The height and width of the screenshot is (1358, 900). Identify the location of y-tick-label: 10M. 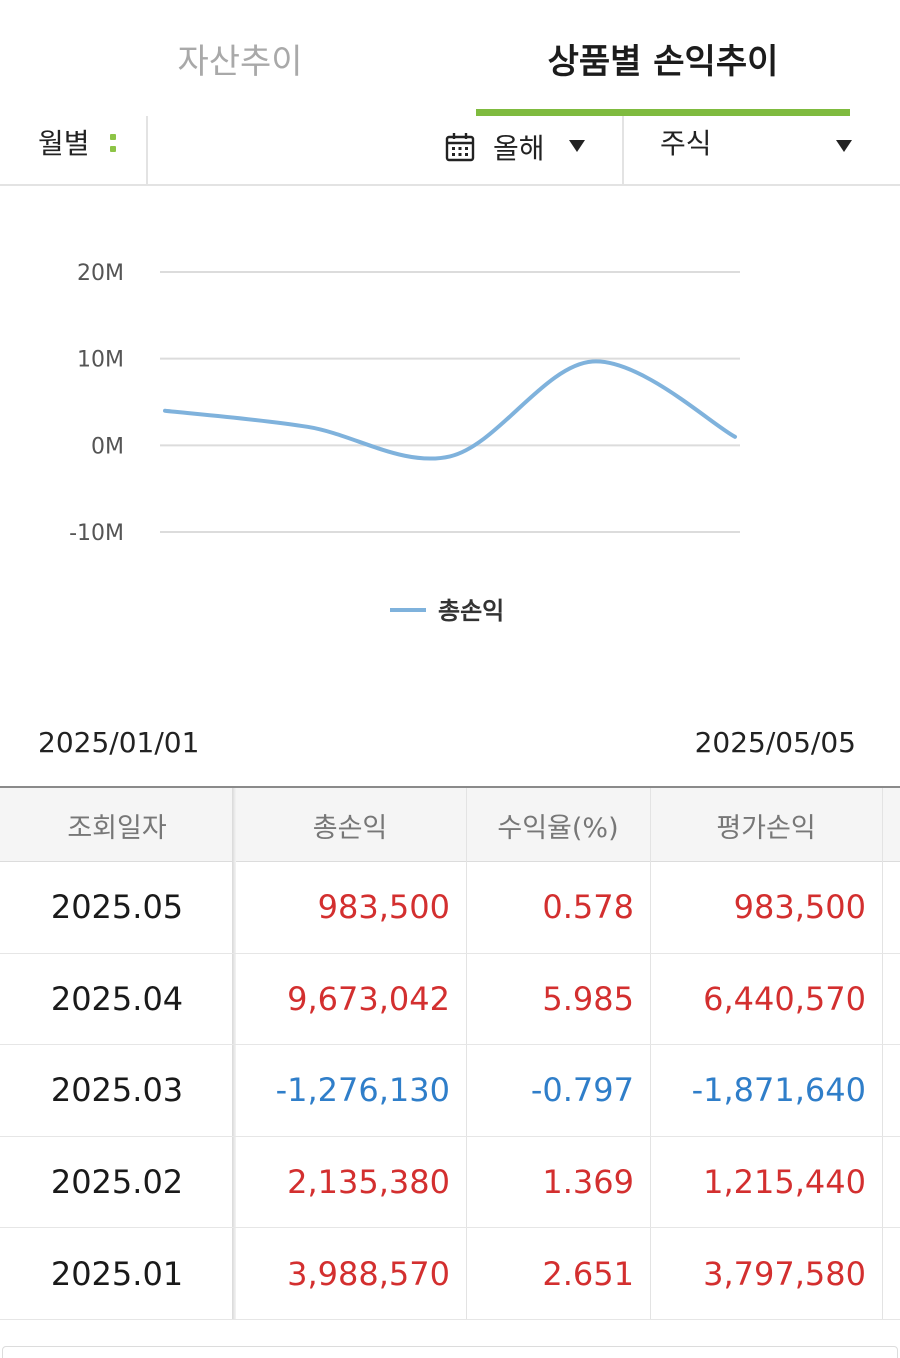
(100, 360).